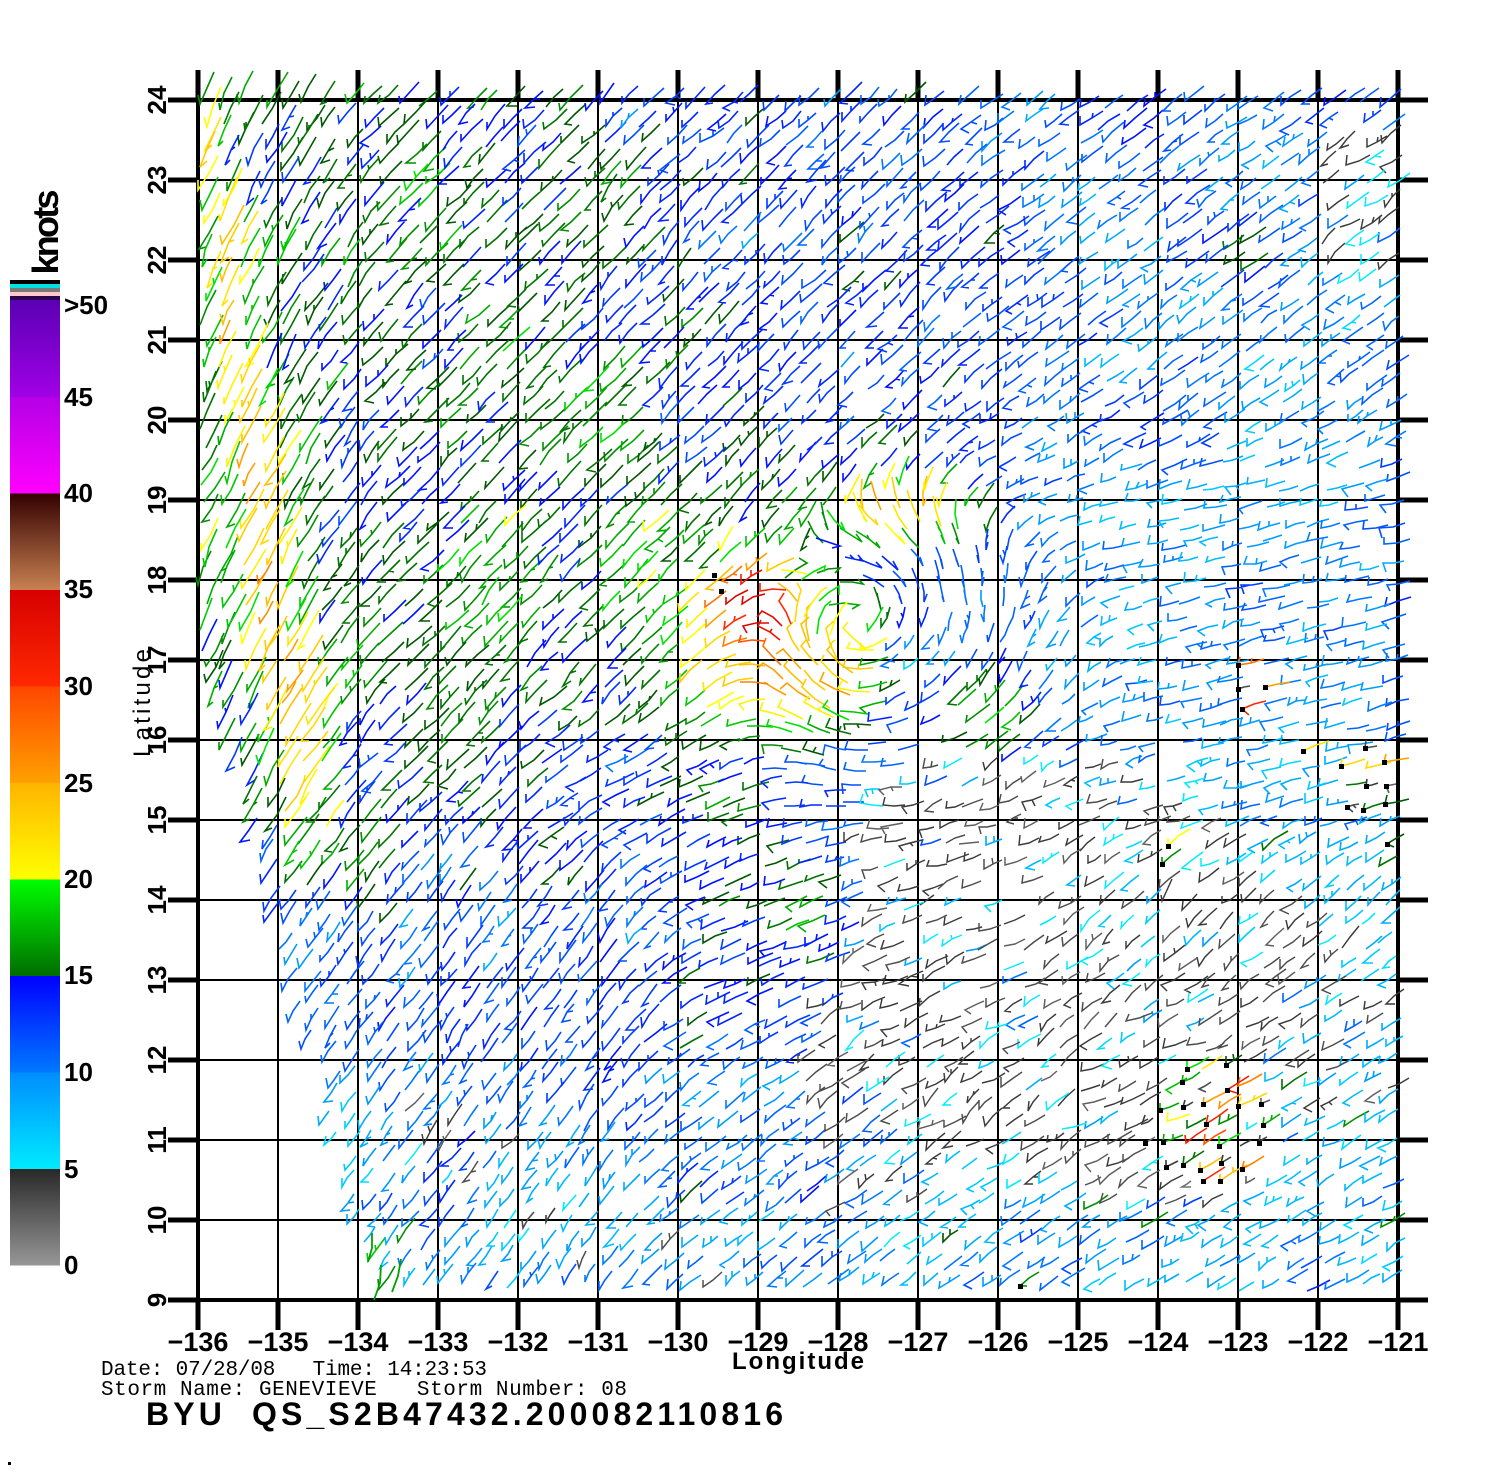 The width and height of the screenshot is (1500, 1480). Describe the element at coordinates (438, 1342) in the screenshot. I see `svg-text: −133` at that location.